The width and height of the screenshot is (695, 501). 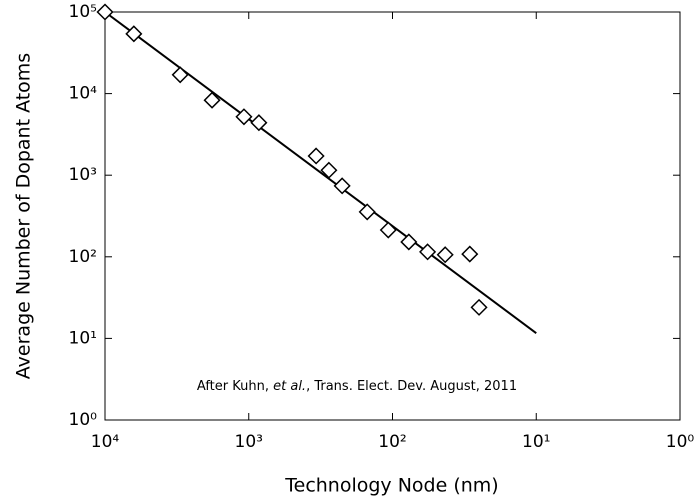 I want to click on x-axis-label: Technology Node (nm), so click(x=391, y=486).